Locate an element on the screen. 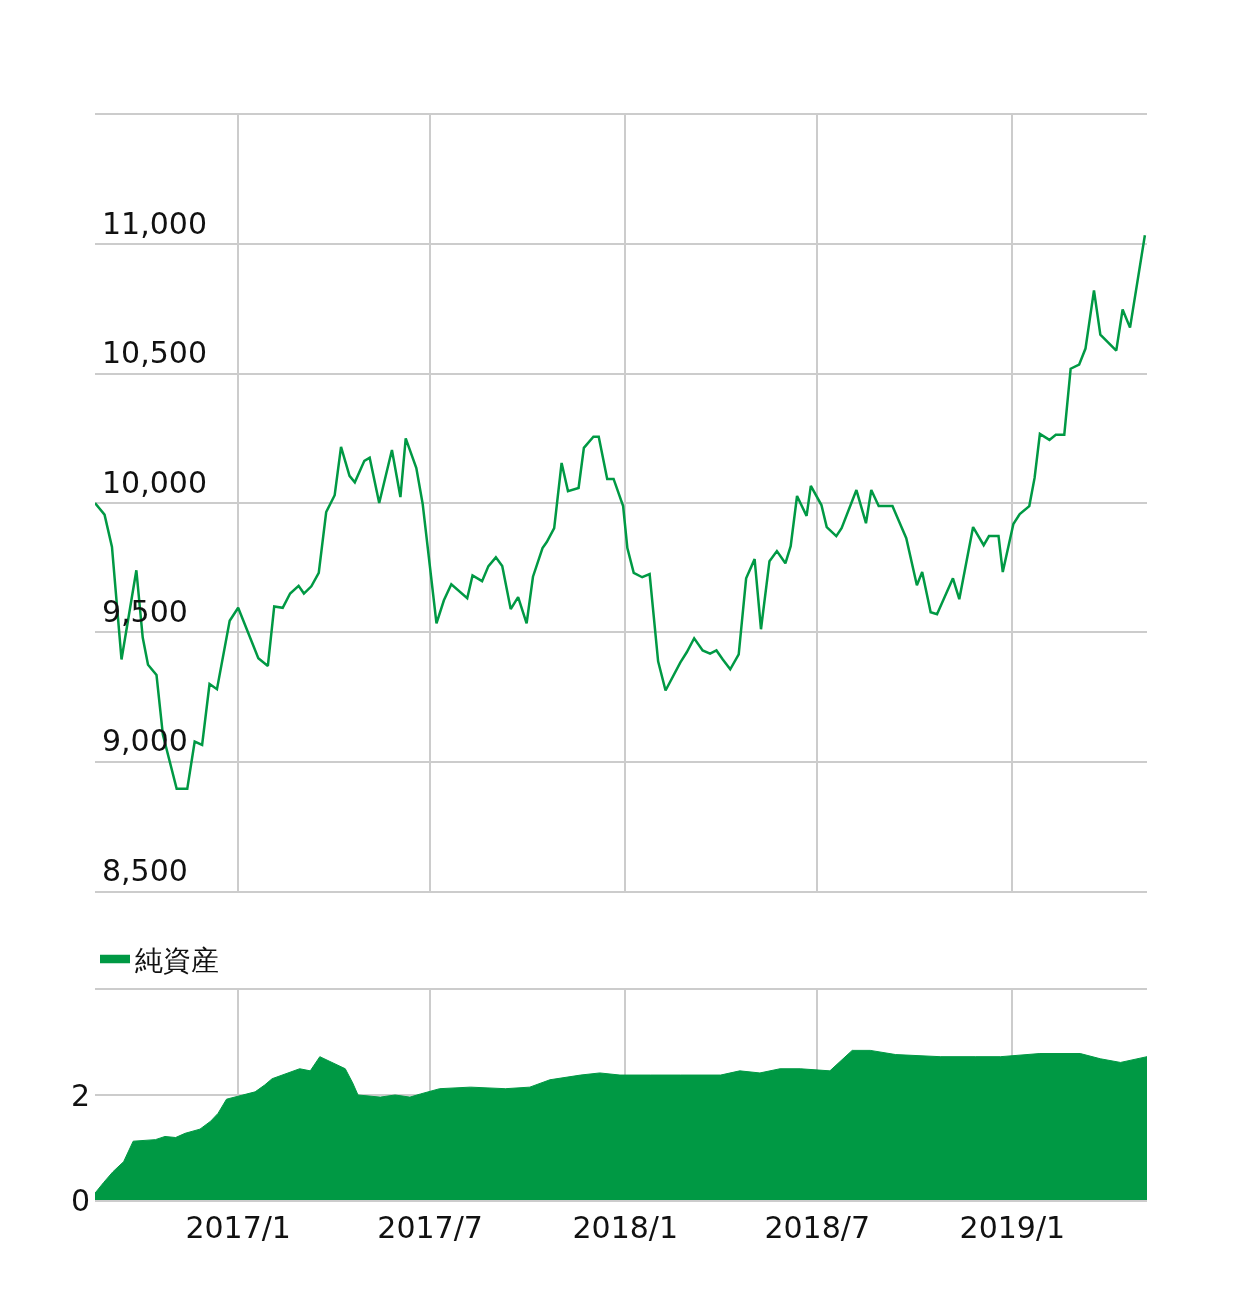  x-tick-label: 2018/1 is located at coordinates (625, 1227).